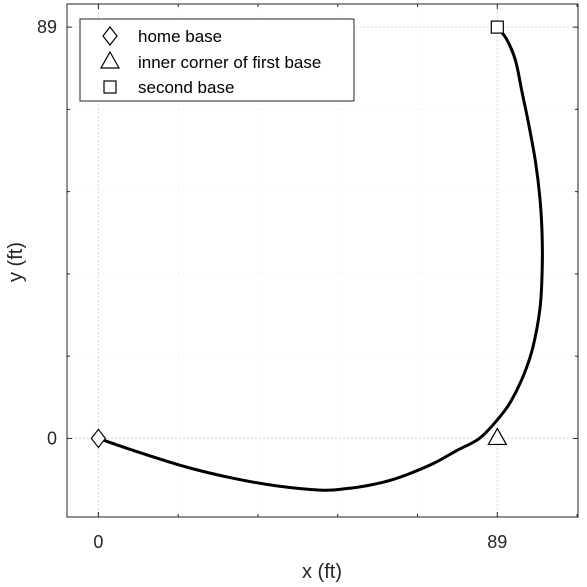 The width and height of the screenshot is (587, 587). Describe the element at coordinates (98, 438) in the screenshot. I see `diamond-marker` at that location.